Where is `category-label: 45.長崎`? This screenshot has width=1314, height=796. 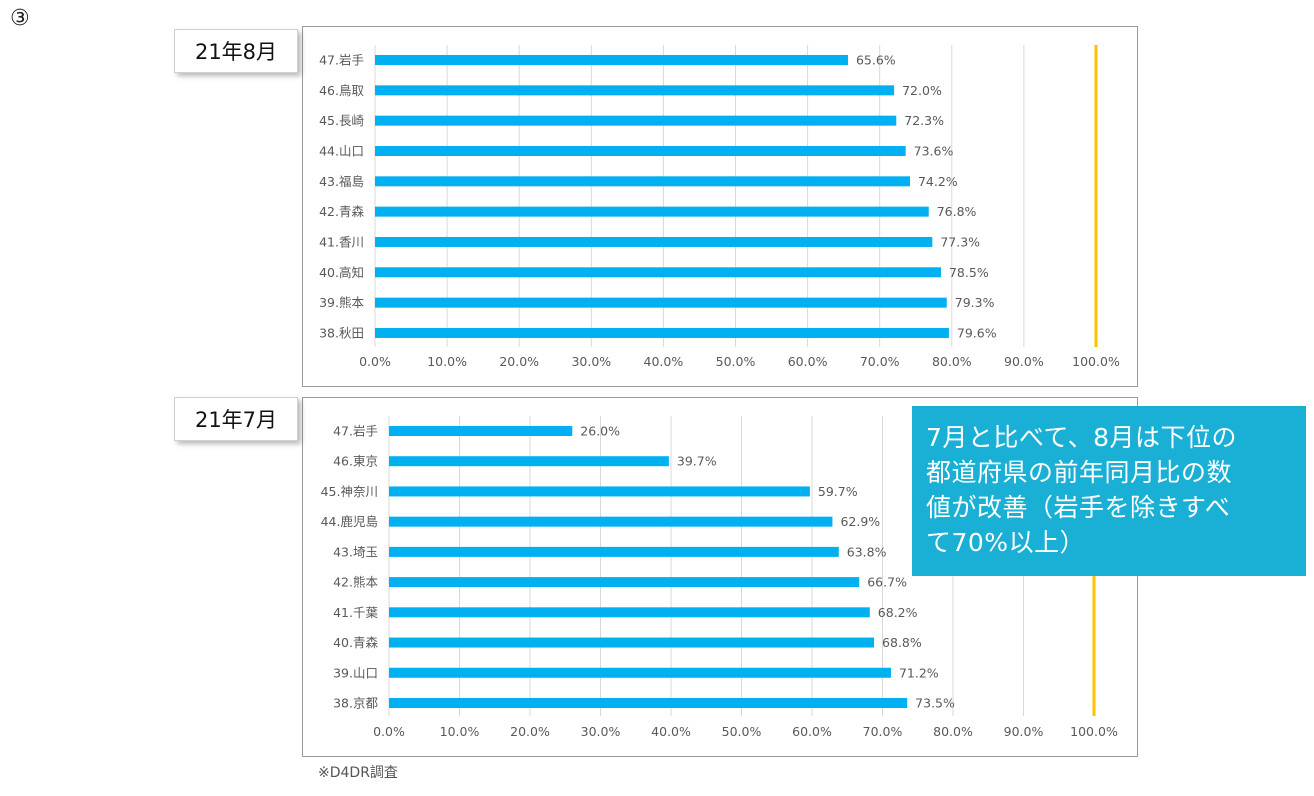 category-label: 45.長崎 is located at coordinates (341, 120).